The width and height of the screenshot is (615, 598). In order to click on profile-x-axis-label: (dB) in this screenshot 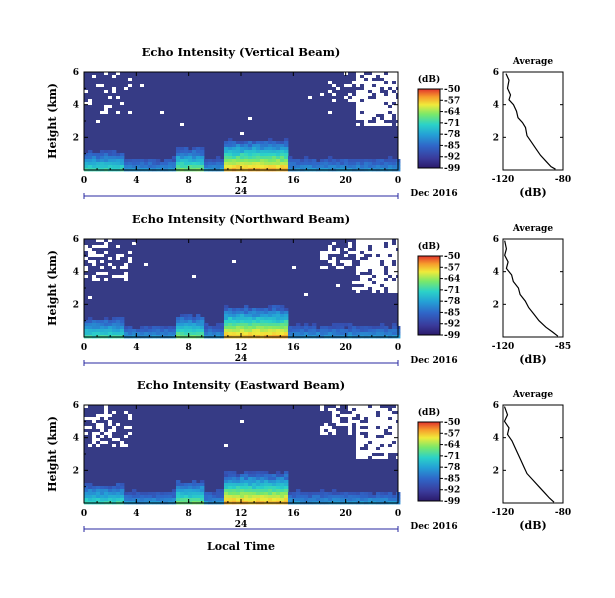, I will do `click(532, 525)`.